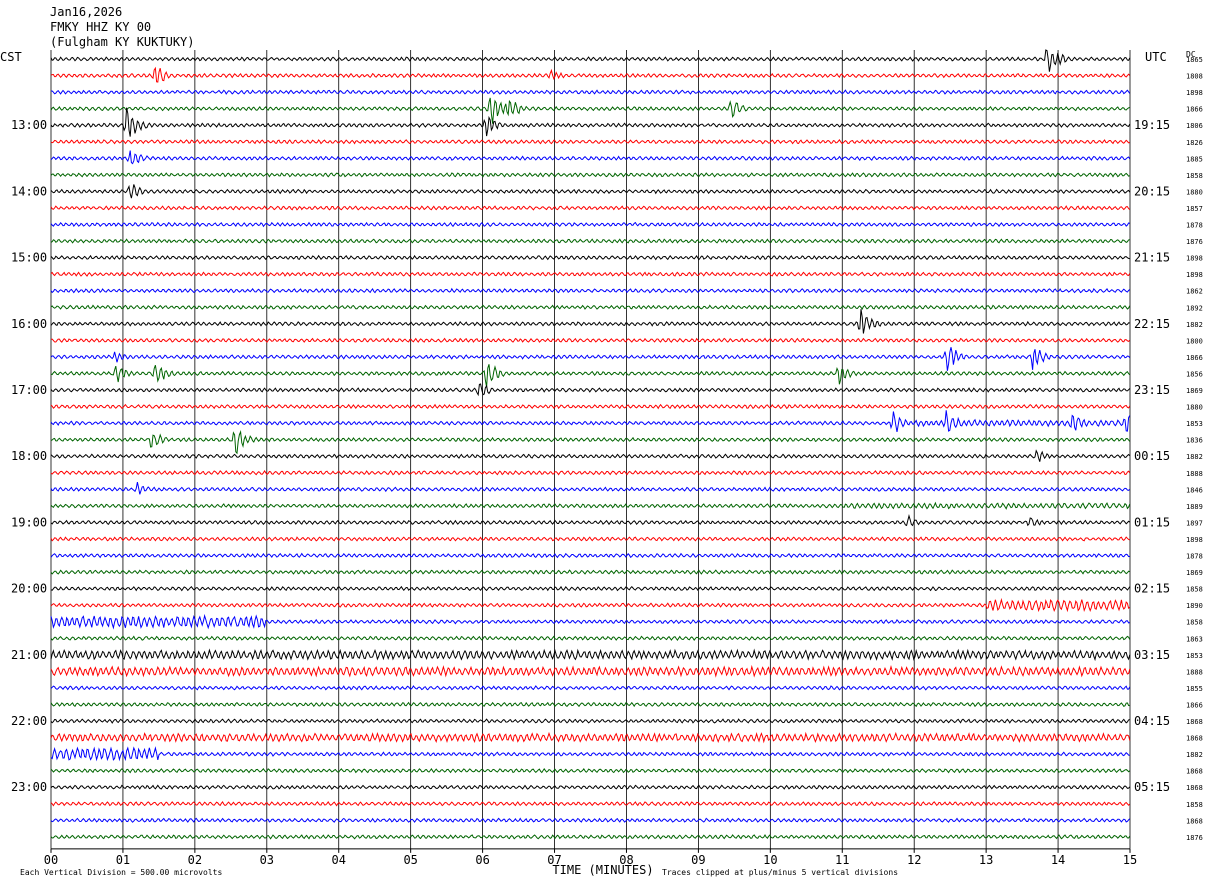 This screenshot has width=1210, height=886. What do you see at coordinates (1194, 490) in the screenshot?
I see `dc-offset-label: 1846` at bounding box center [1194, 490].